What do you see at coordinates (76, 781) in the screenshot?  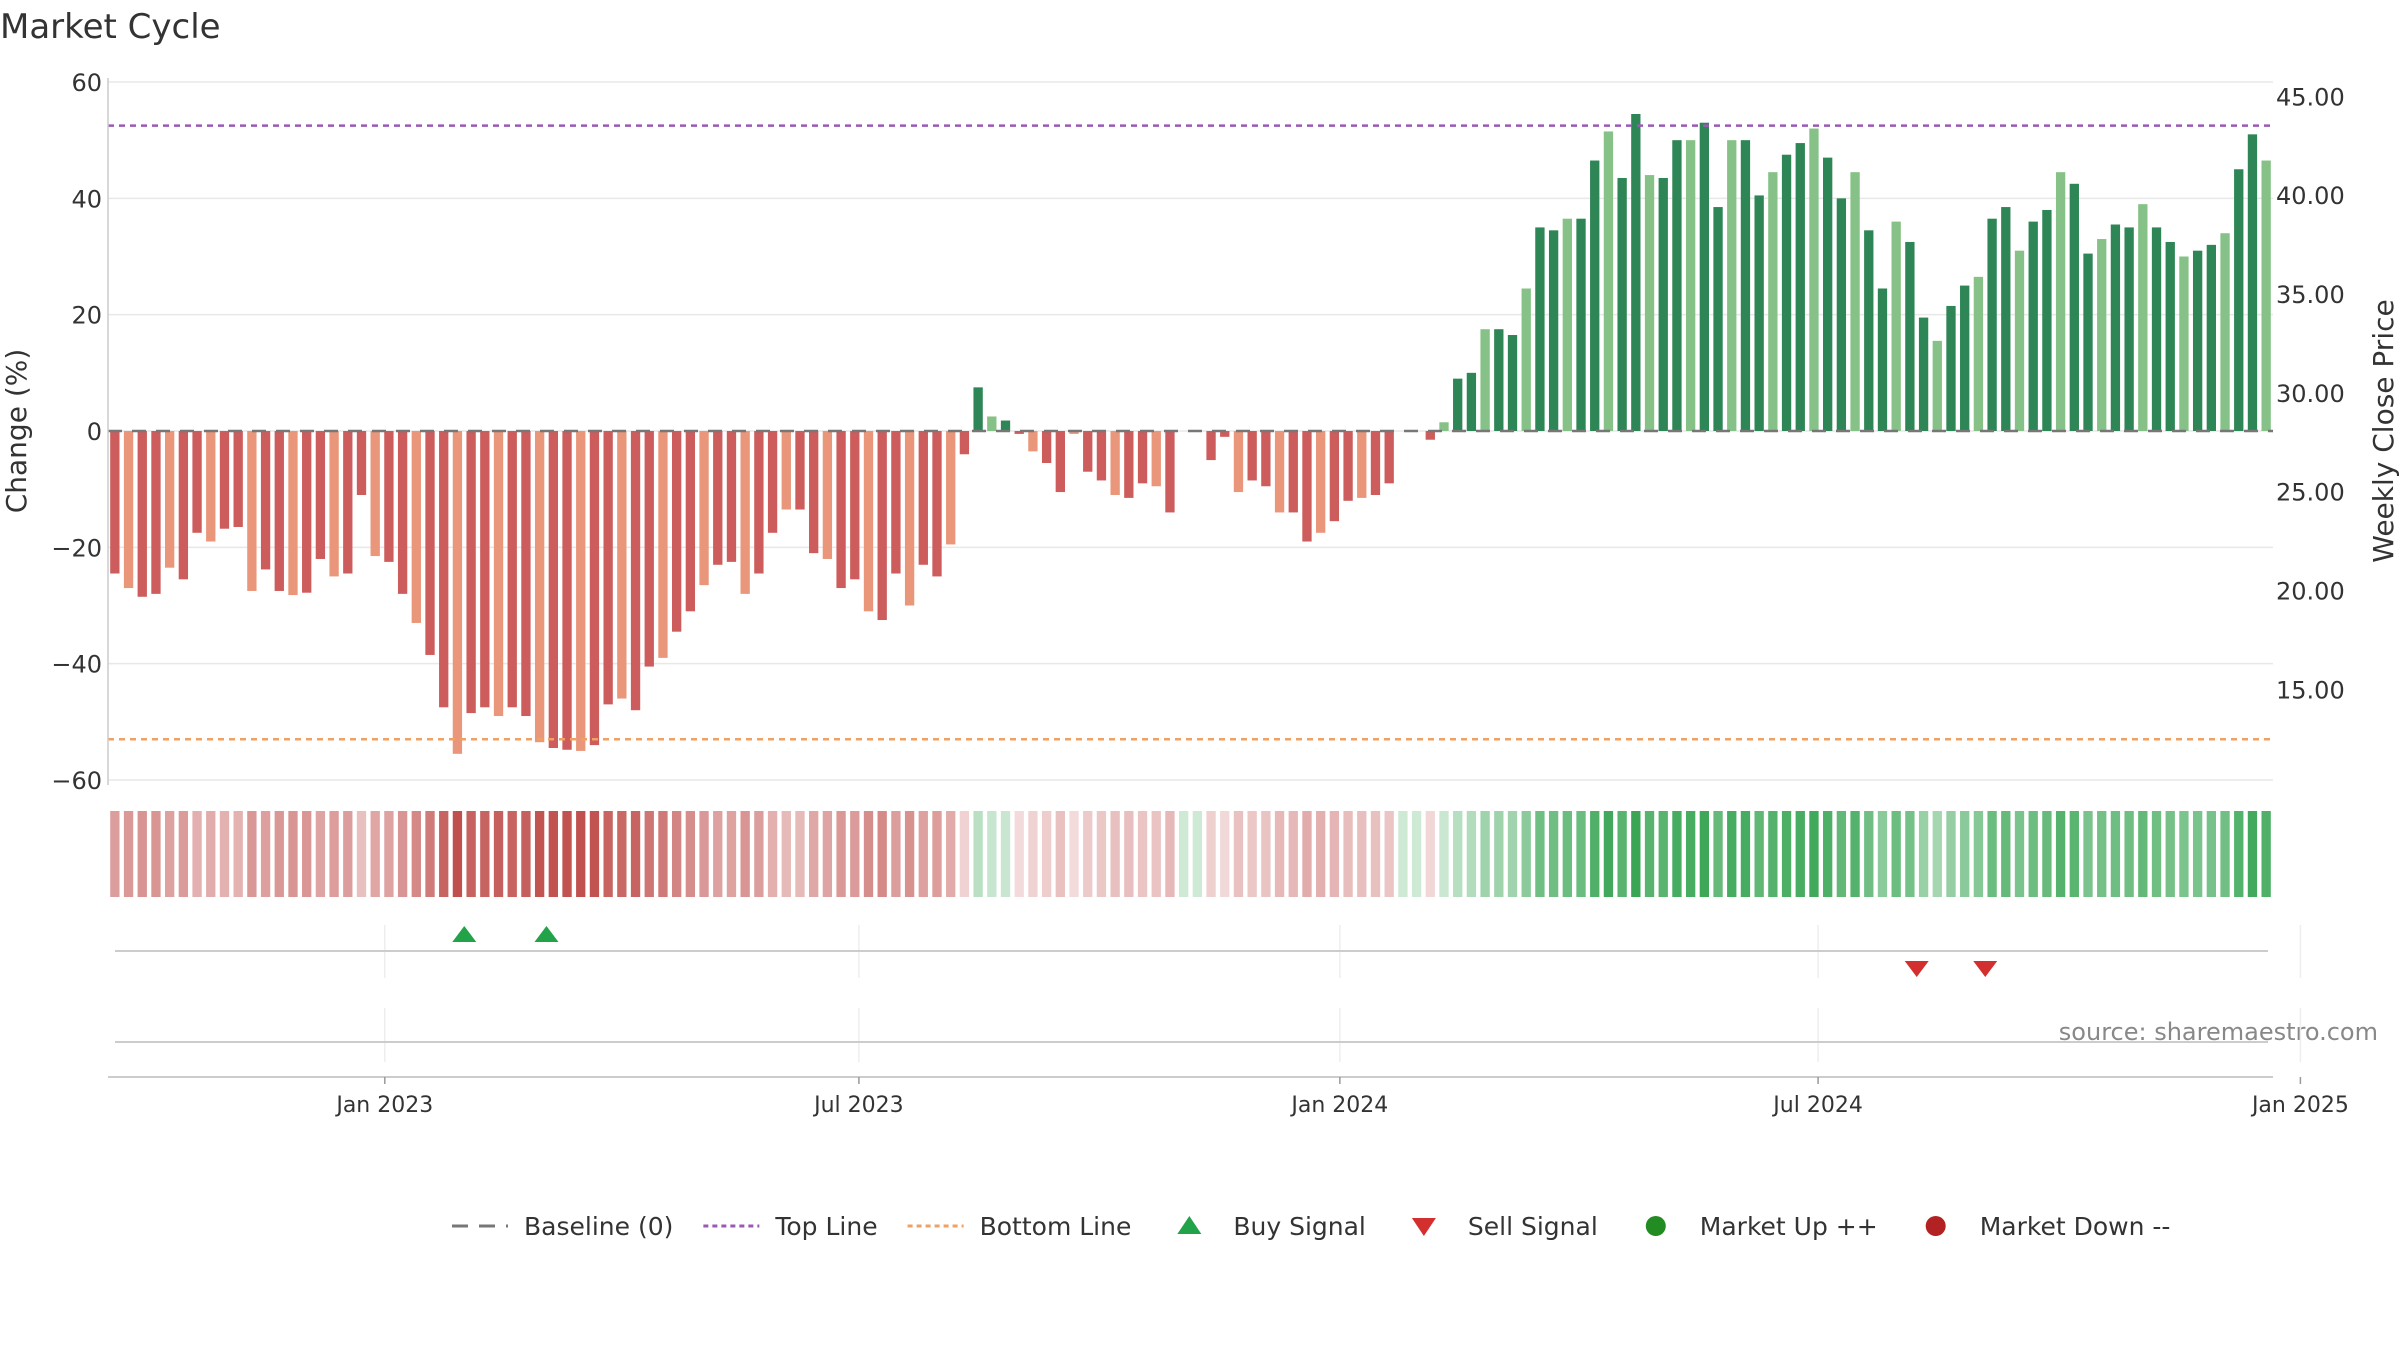 I see `y-left-tick-label: −60` at bounding box center [76, 781].